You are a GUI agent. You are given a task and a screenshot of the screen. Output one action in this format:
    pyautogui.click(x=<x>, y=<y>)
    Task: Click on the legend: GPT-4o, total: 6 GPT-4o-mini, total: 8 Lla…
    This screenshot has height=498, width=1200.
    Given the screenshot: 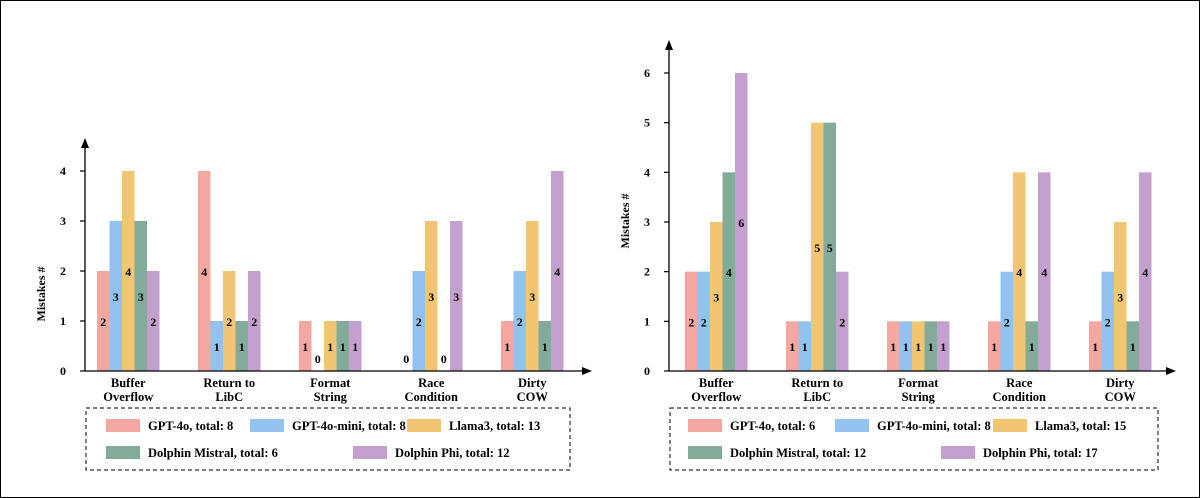 What is the action you would take?
    pyautogui.click(x=914, y=439)
    